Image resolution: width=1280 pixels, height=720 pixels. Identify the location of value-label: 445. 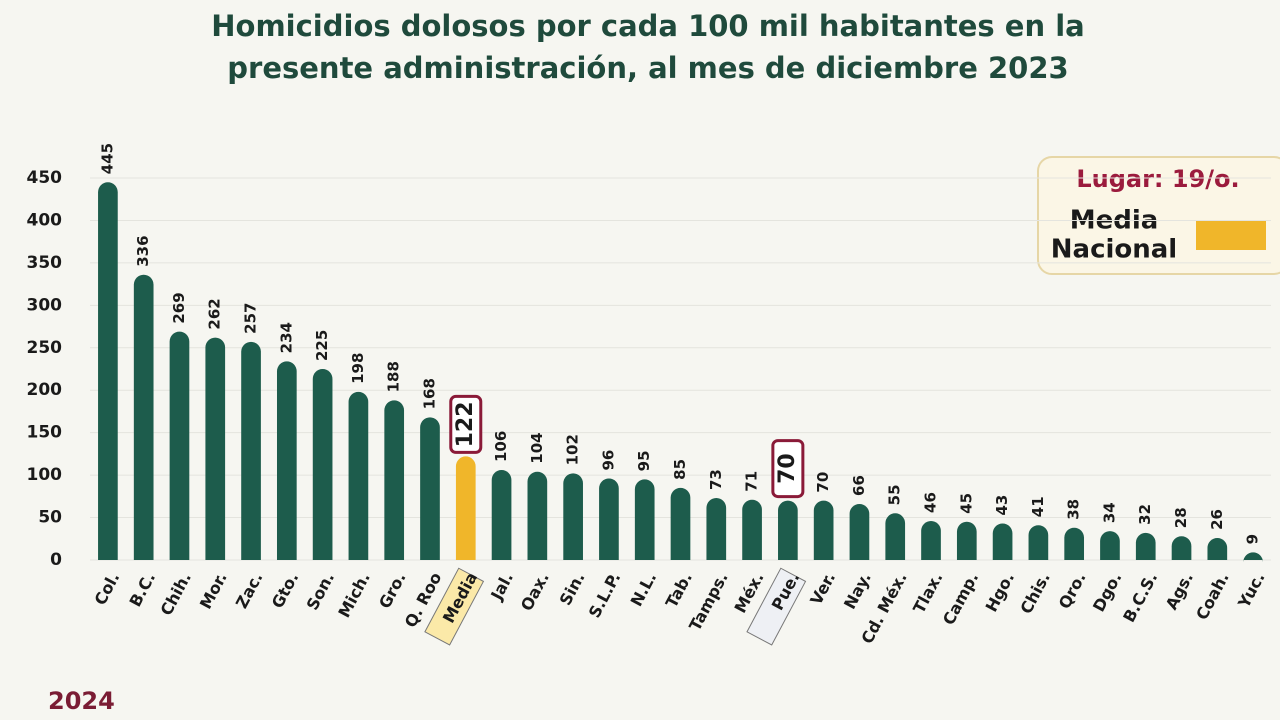
(107, 158).